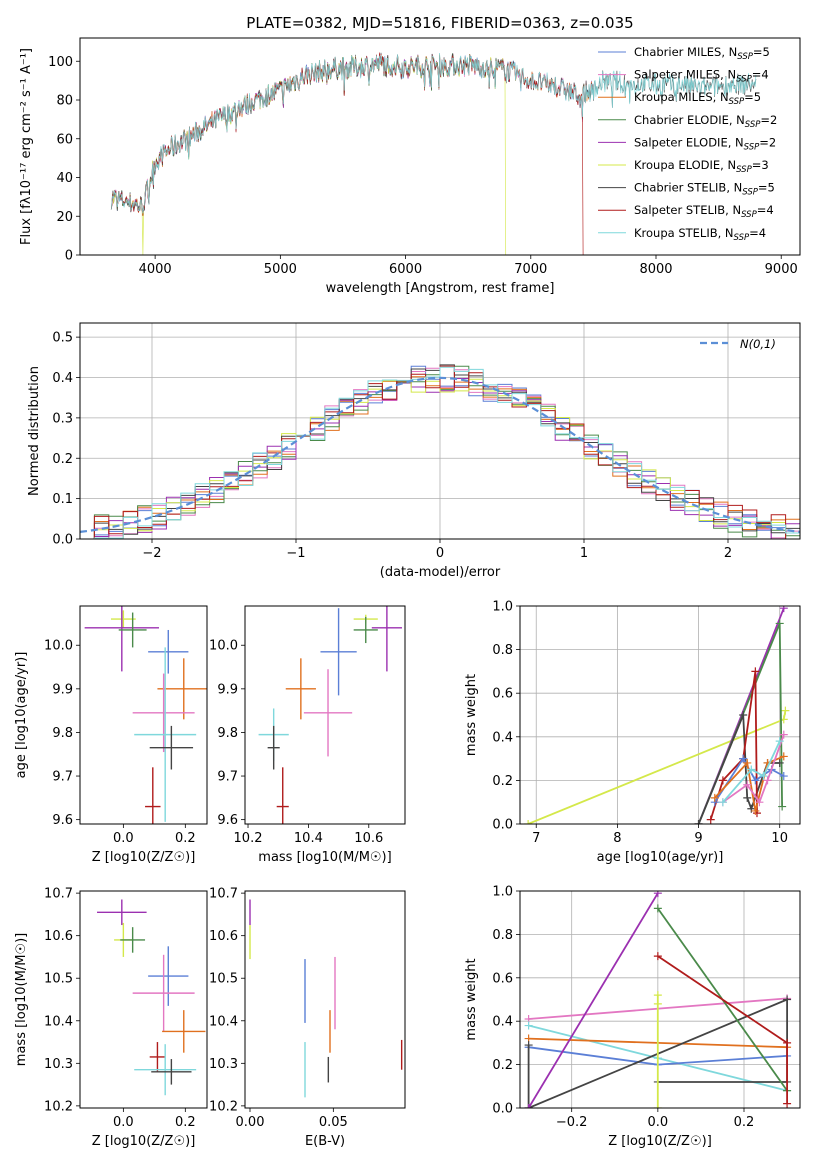 This screenshot has height=1170, width=819. What do you see at coordinates (151, 553) in the screenshot?
I see `x-tick-label: −2` at bounding box center [151, 553].